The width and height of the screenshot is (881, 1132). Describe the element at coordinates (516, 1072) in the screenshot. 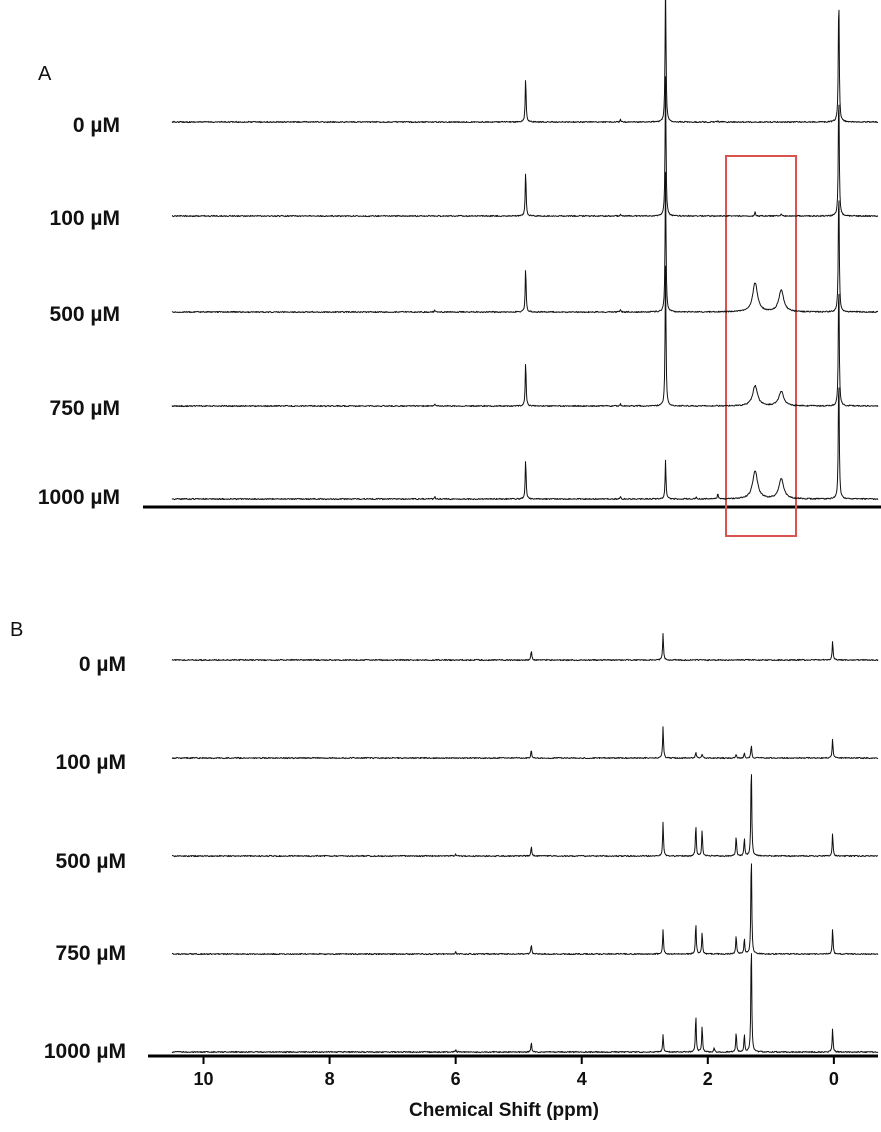

I see `x-axis-ticks: 10 8 6 4 2 0` at that location.